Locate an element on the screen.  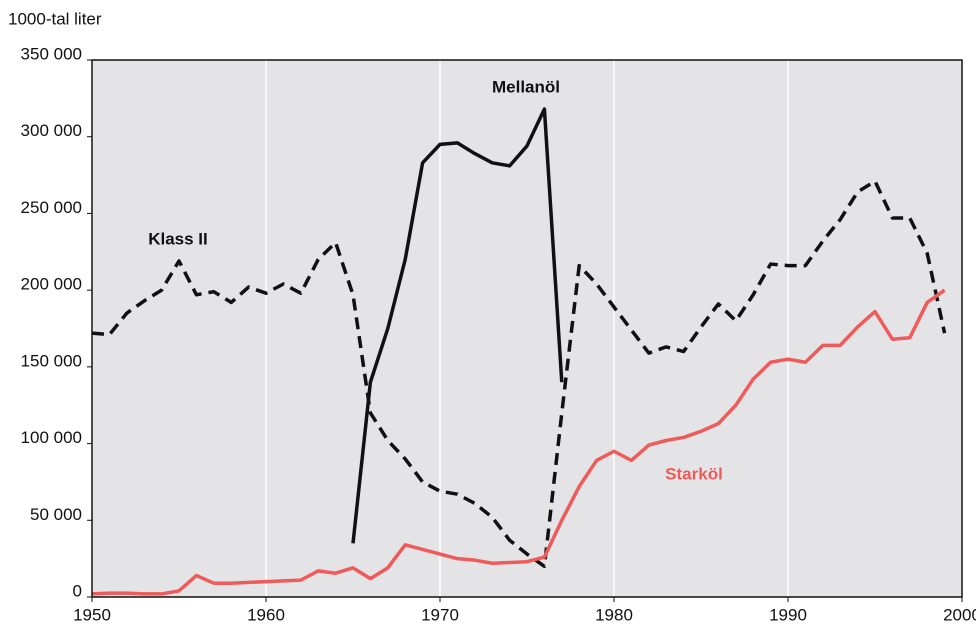
series-label: Mellanöl is located at coordinates (526, 86).